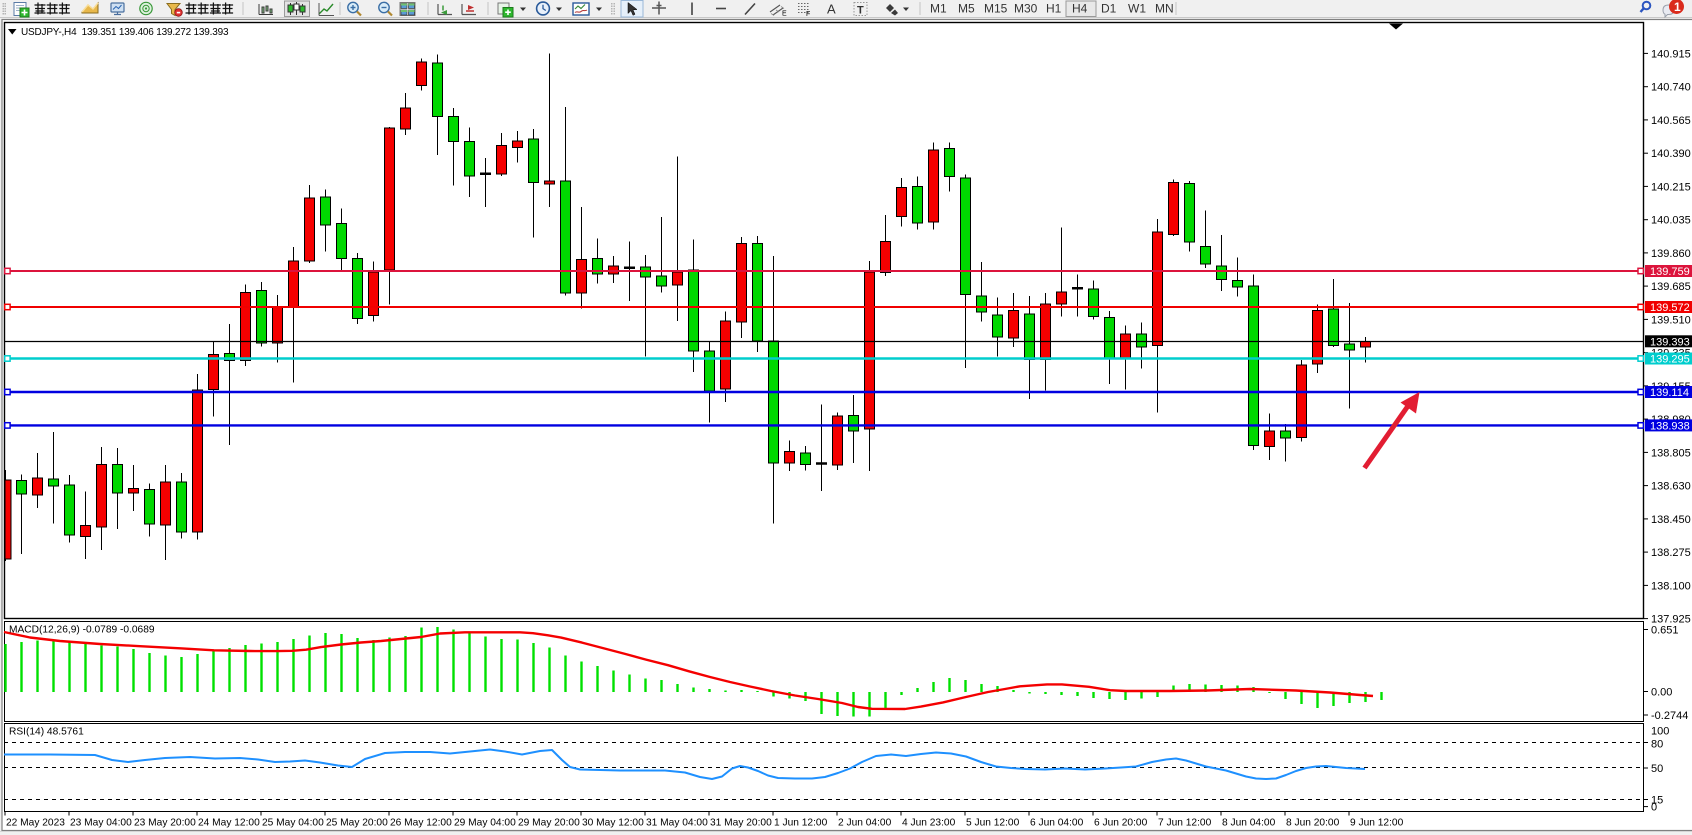 The width and height of the screenshot is (1692, 835). I want to click on svg-text: 7 Jun 12:00, so click(1185, 823).